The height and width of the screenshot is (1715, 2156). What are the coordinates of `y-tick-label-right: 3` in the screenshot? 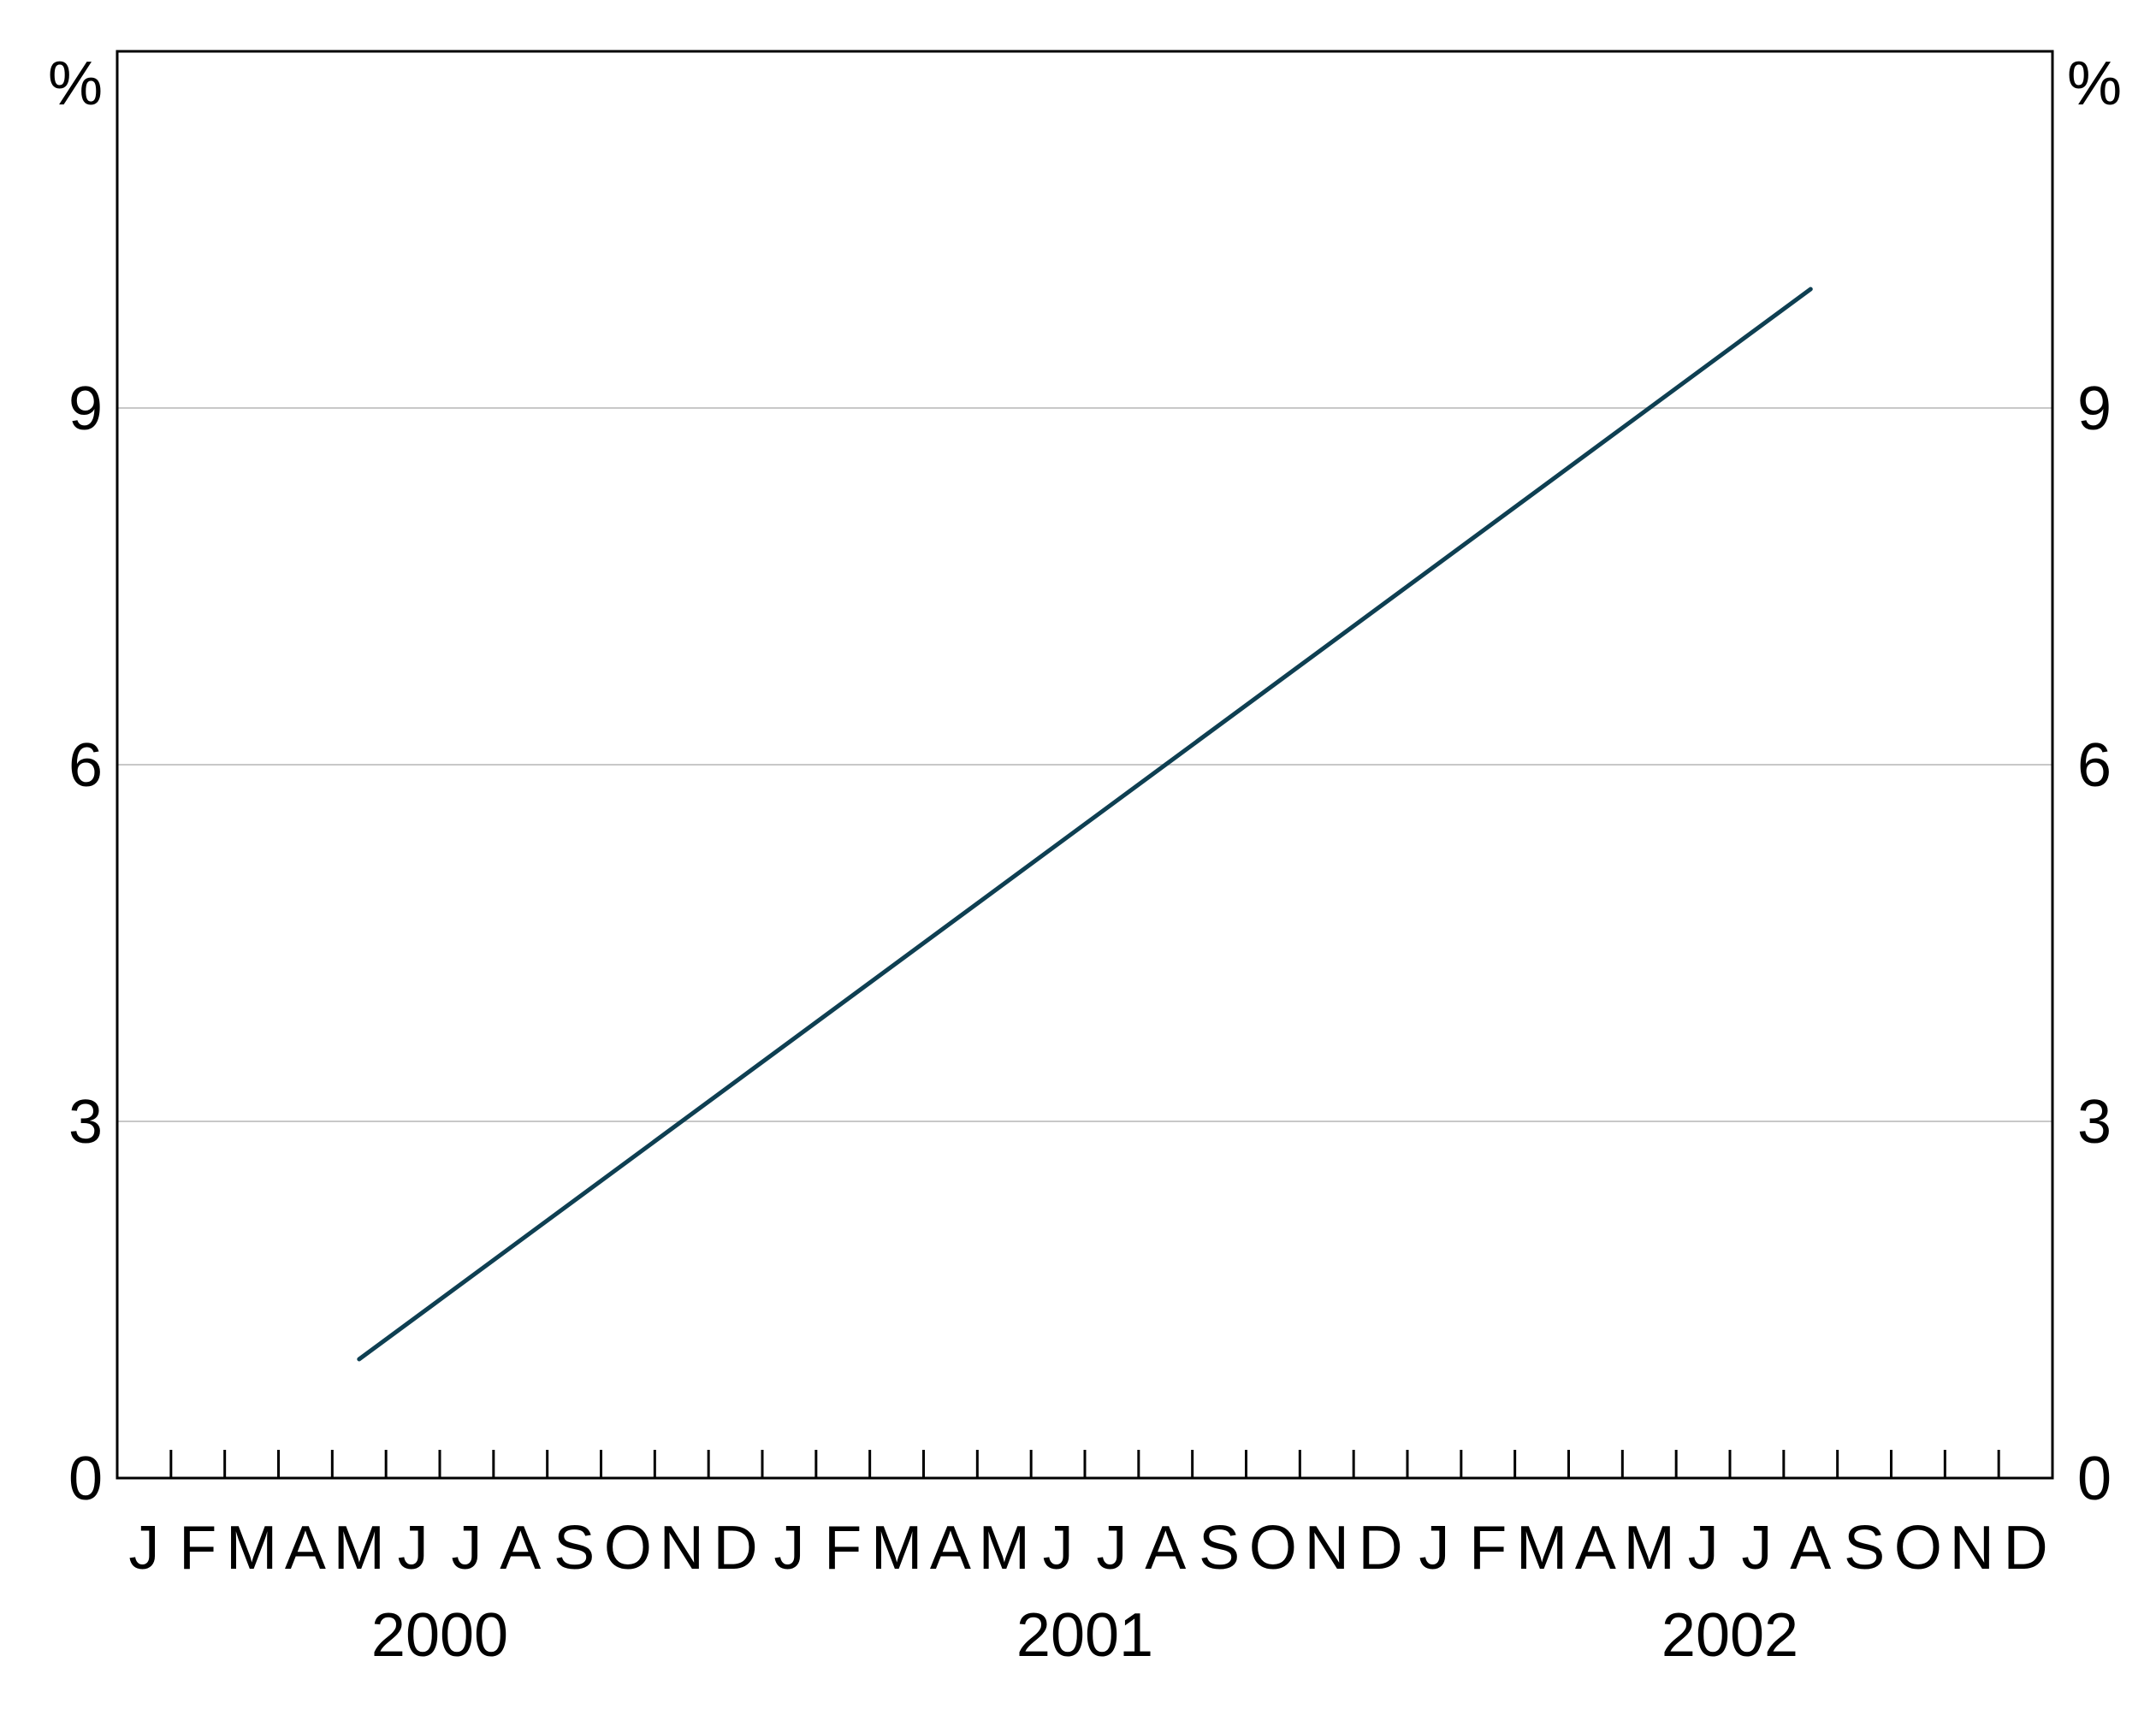 It's located at (2094, 1122).